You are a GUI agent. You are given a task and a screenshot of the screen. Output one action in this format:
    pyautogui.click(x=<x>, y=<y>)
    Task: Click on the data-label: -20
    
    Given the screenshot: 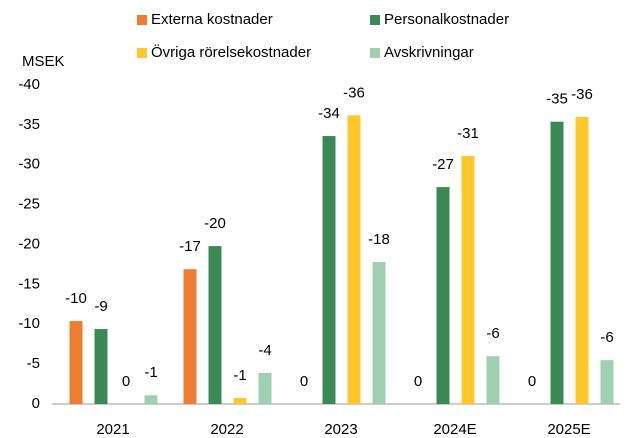 What is the action you would take?
    pyautogui.click(x=215, y=223)
    